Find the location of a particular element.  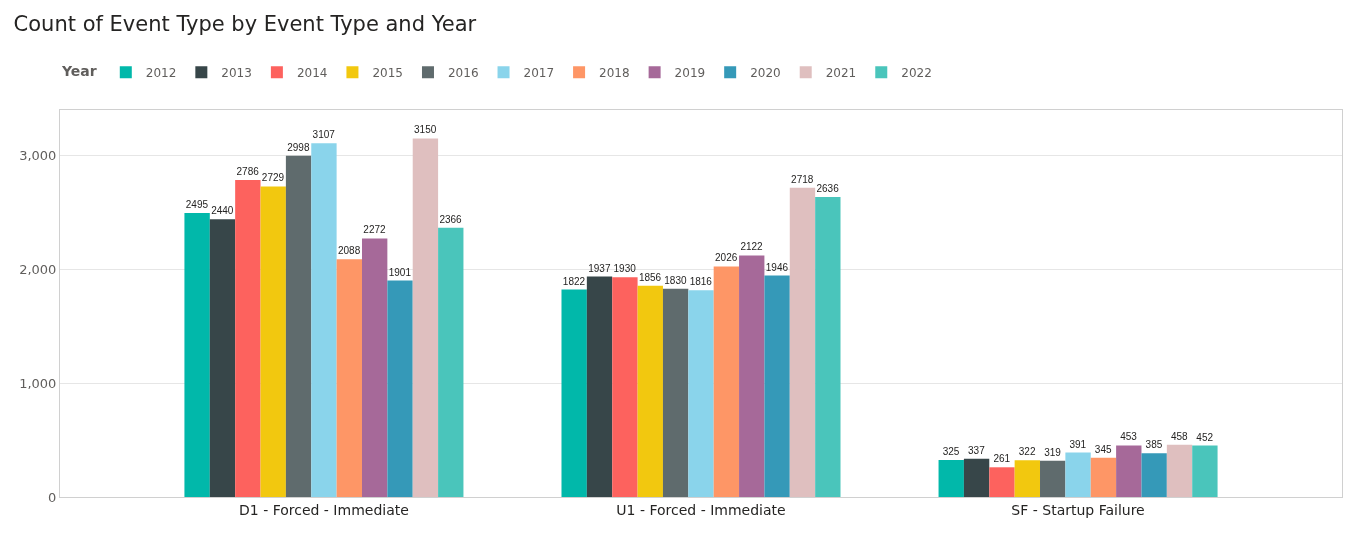

data-label: 2272 is located at coordinates (375, 230).